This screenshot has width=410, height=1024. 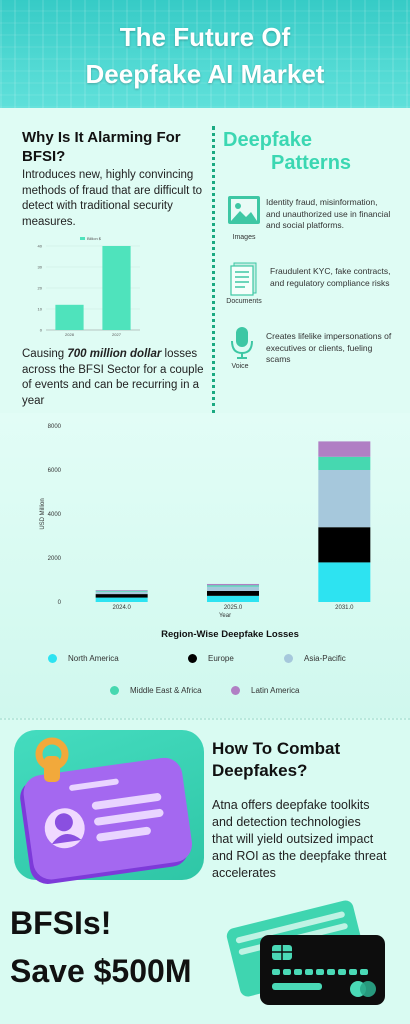 What do you see at coordinates (205, 74) in the screenshot?
I see `page-title-line2: Deepfake AI Market` at bounding box center [205, 74].